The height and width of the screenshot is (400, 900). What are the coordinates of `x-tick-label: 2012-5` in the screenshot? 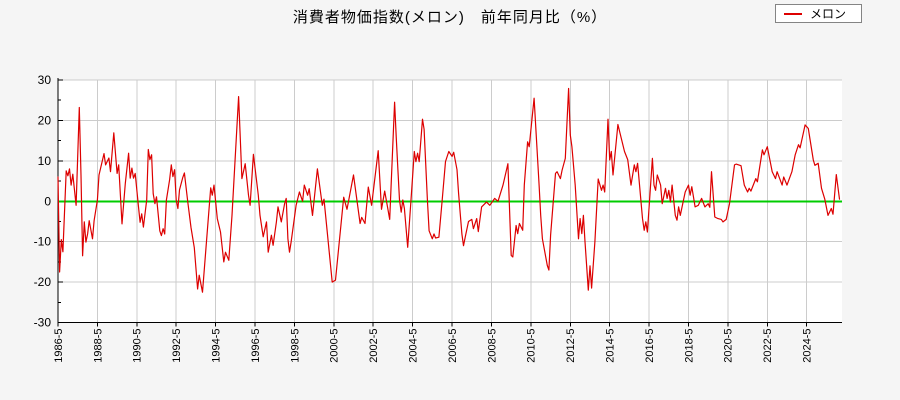 It's located at (571, 346).